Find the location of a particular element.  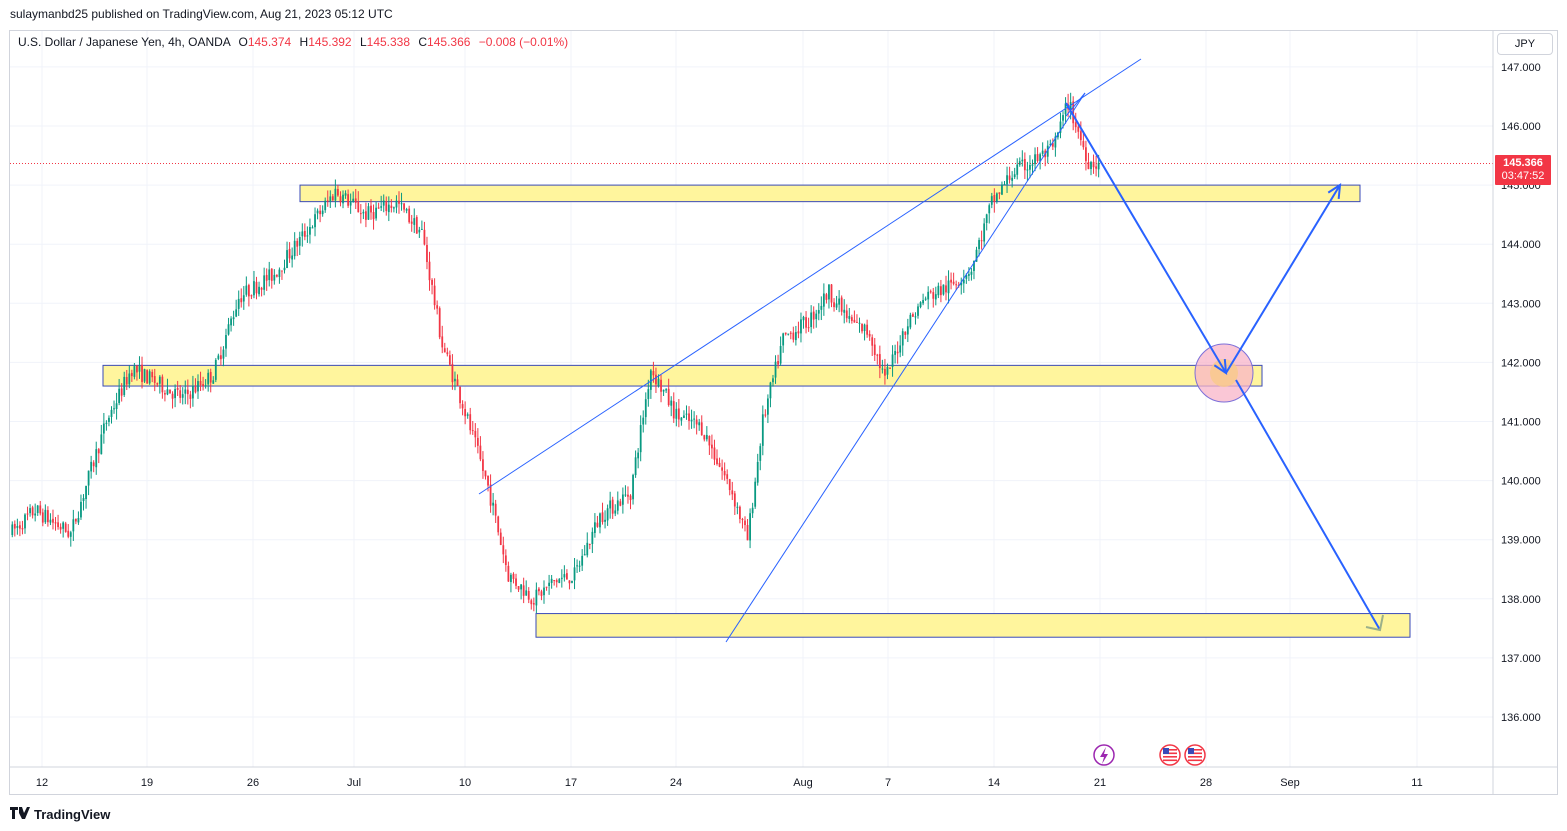

zone-rect is located at coordinates (830, 193).